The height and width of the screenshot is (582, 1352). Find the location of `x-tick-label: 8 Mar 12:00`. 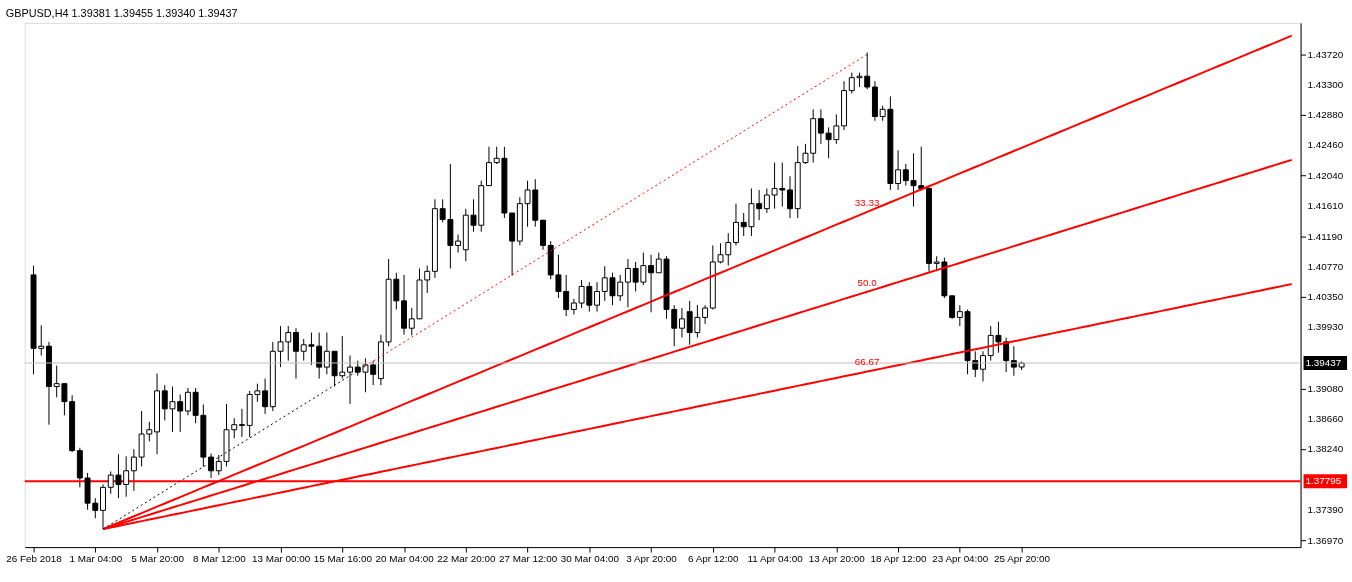

x-tick-label: 8 Mar 12:00 is located at coordinates (219, 559).